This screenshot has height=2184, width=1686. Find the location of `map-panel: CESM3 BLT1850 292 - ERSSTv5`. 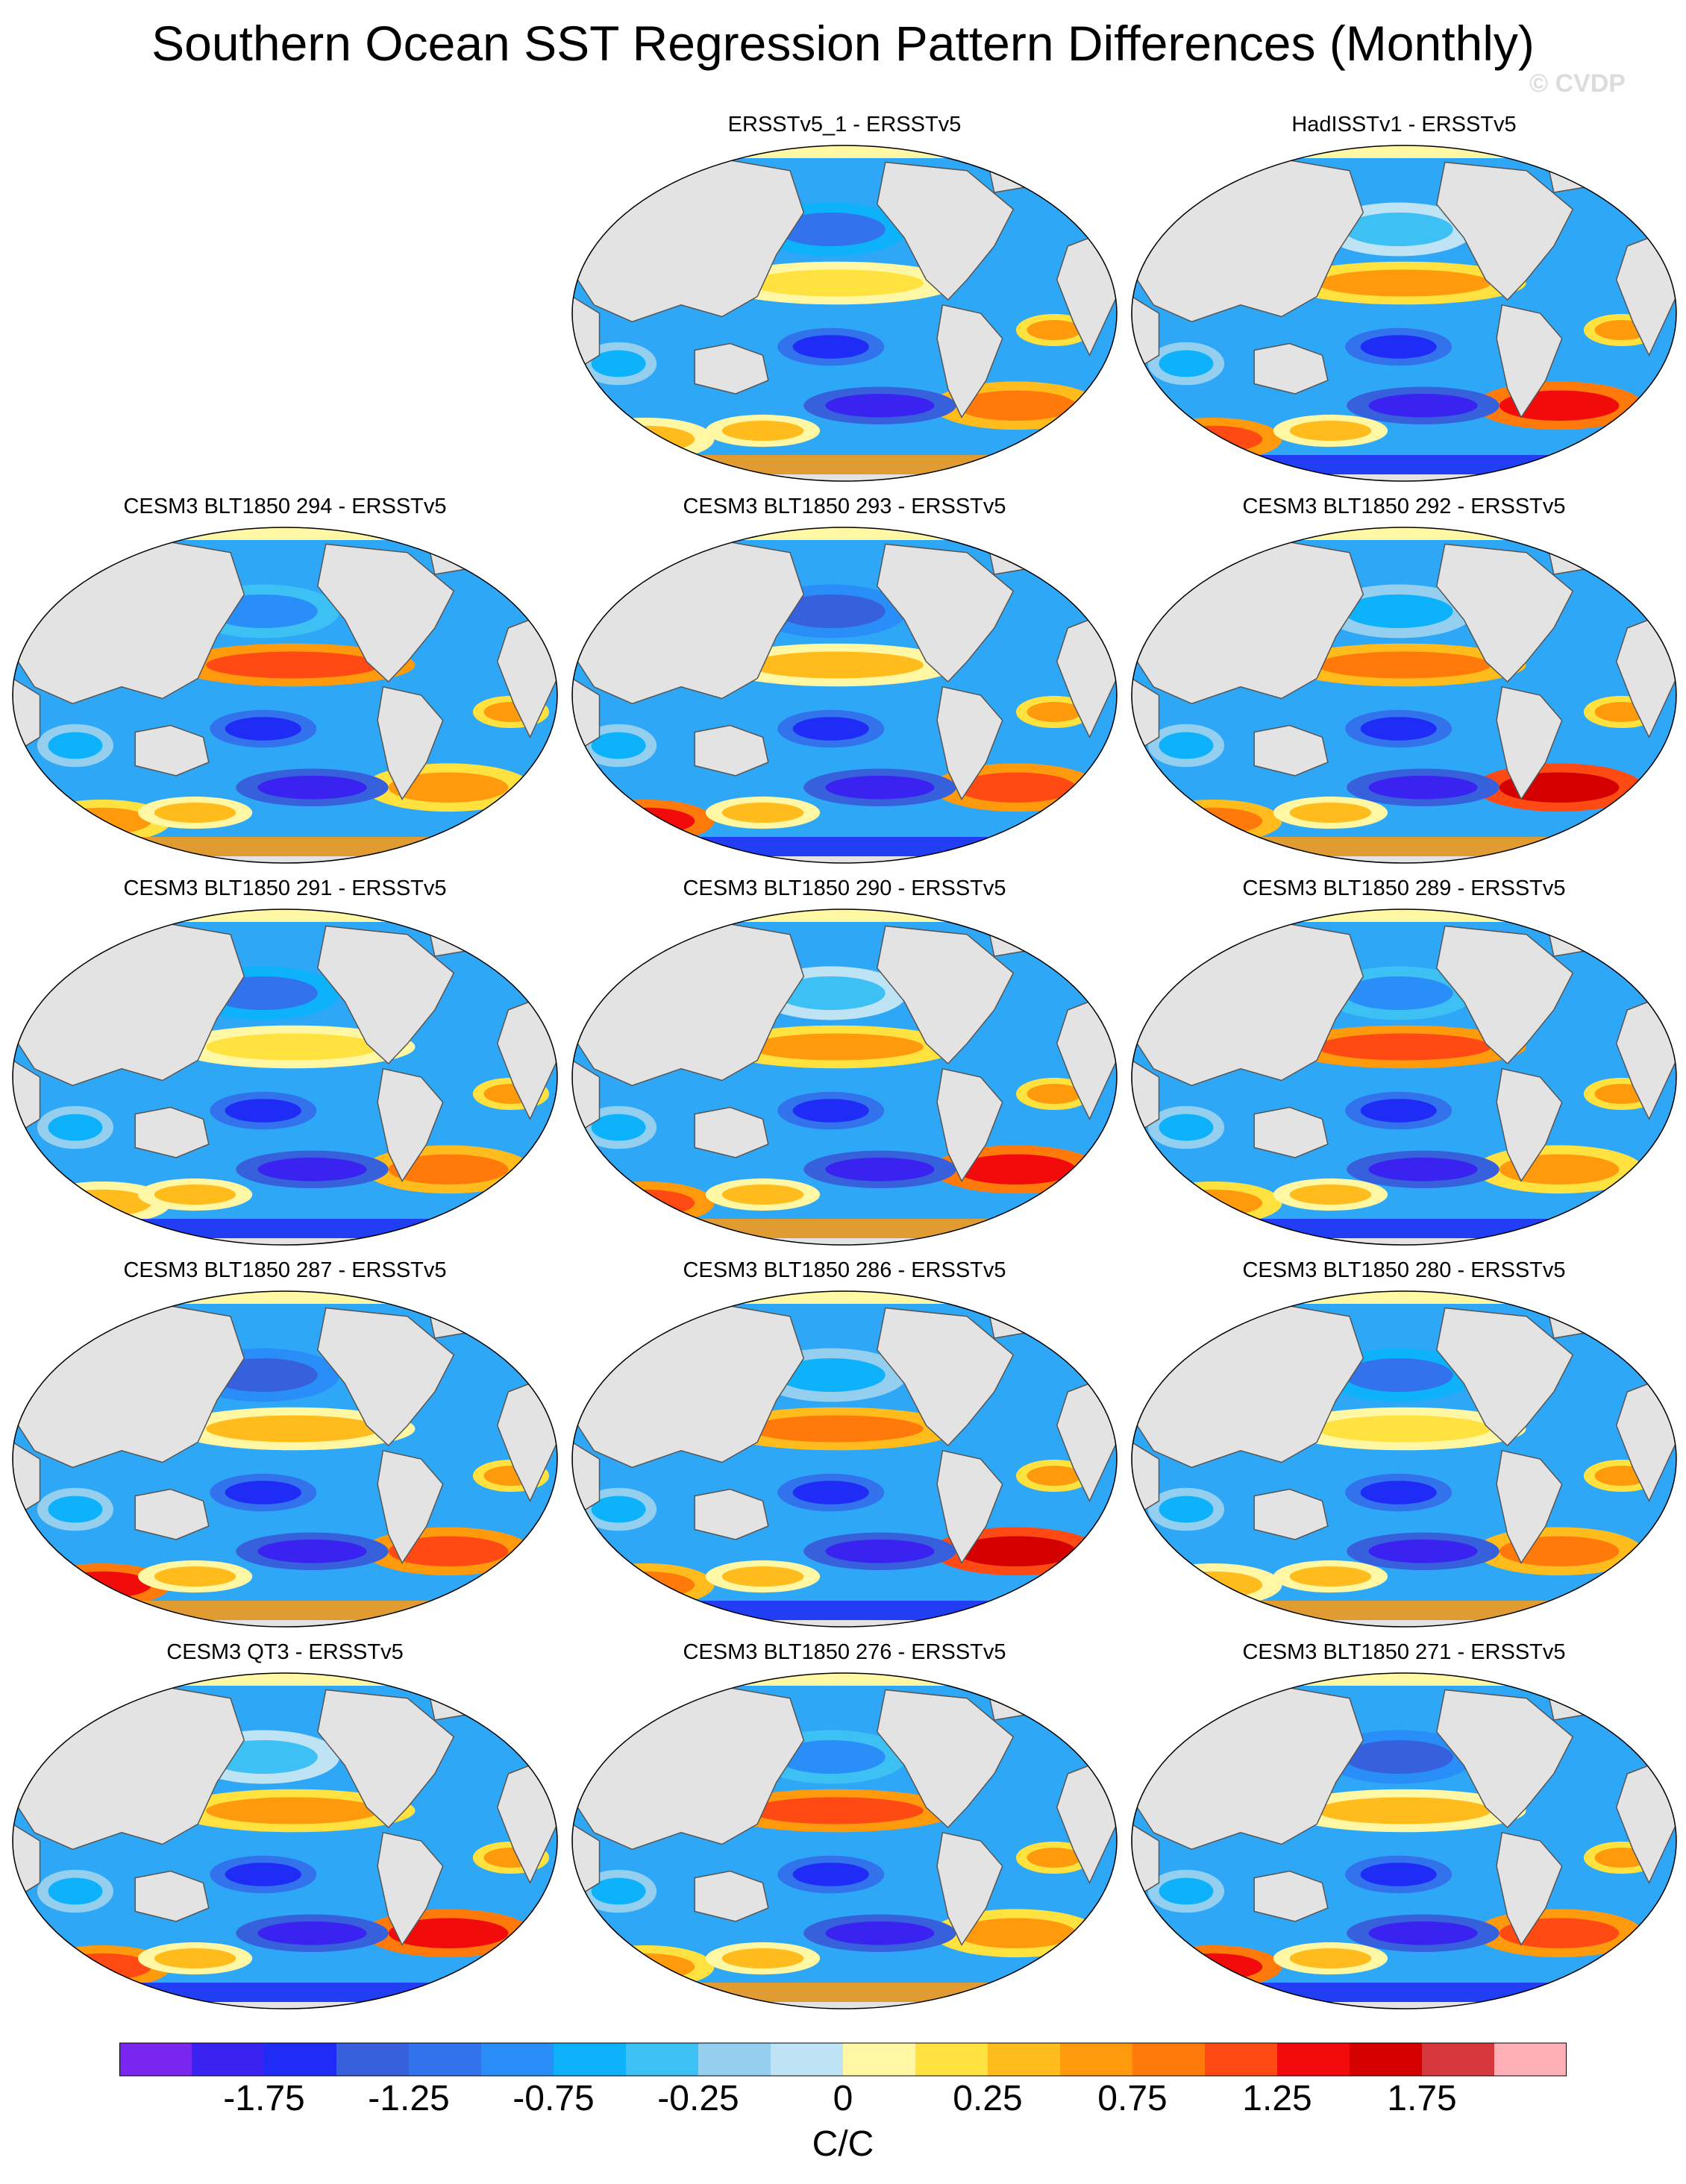

map-panel: CESM3 BLT1850 292 - ERSSTv5 is located at coordinates (1404, 680).